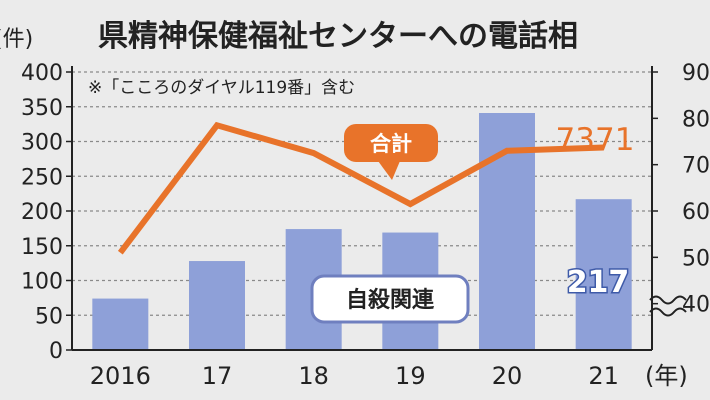  Describe the element at coordinates (410, 376) in the screenshot. I see `x-tick-label: 19` at that location.